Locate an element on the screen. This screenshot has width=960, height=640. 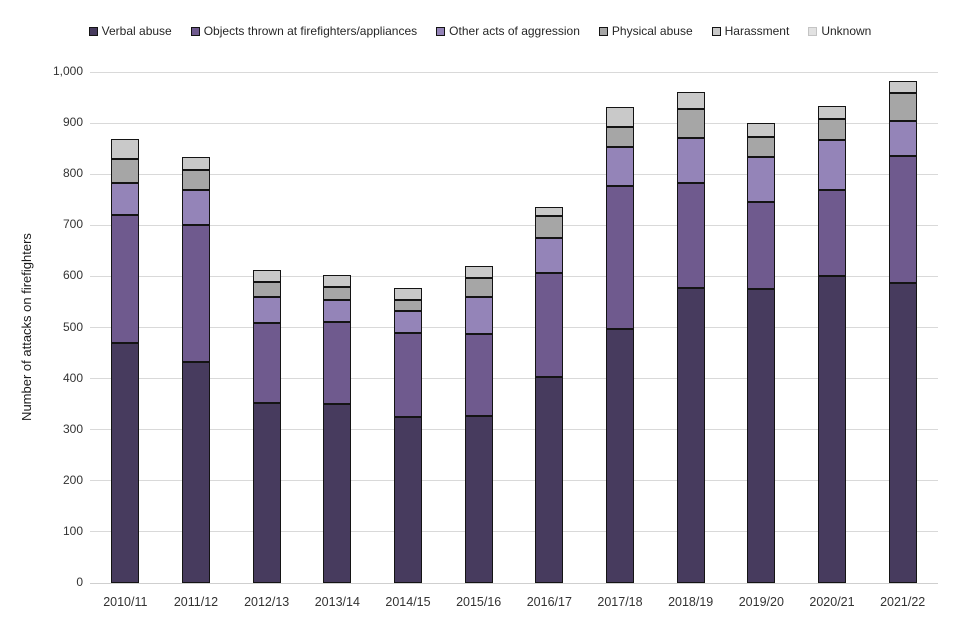
legend-label: Other acts of aggression is located at coordinates (514, 31).